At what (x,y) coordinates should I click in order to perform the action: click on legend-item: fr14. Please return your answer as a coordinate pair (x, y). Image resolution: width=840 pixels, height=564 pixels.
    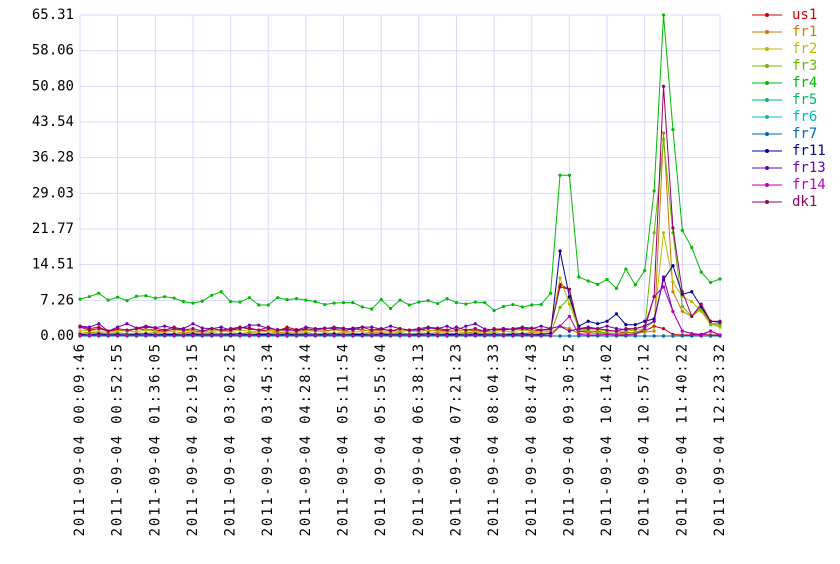
    Looking at the image, I should click on (789, 185).